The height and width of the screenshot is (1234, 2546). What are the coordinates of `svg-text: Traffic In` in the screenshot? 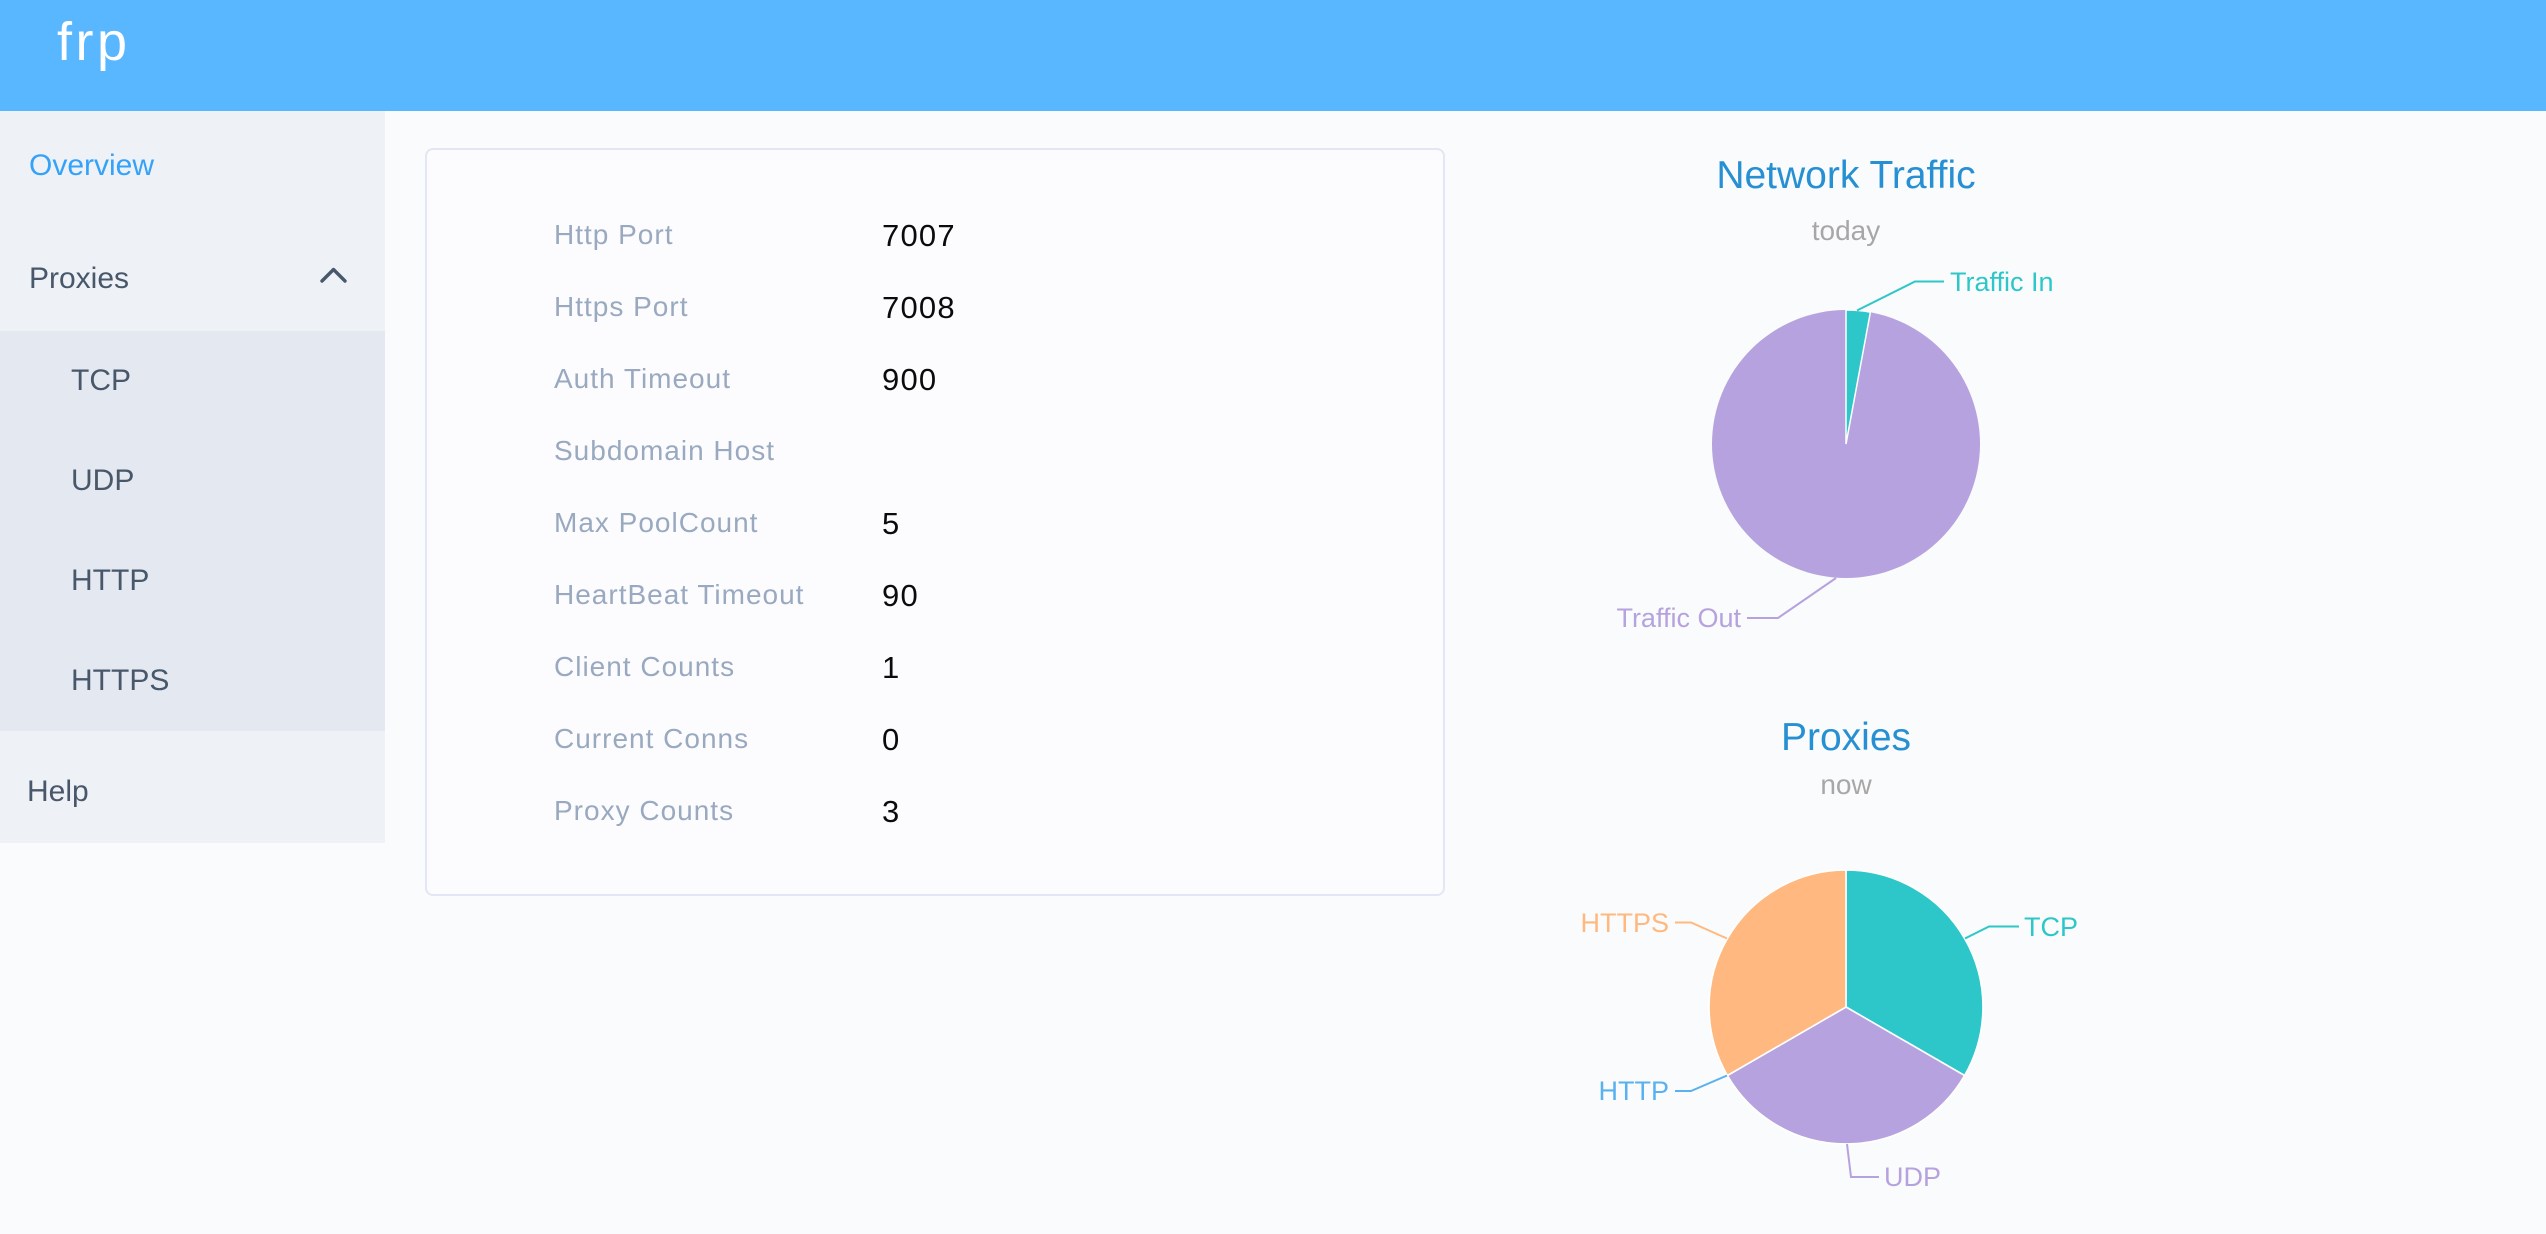 It's located at (2002, 282).